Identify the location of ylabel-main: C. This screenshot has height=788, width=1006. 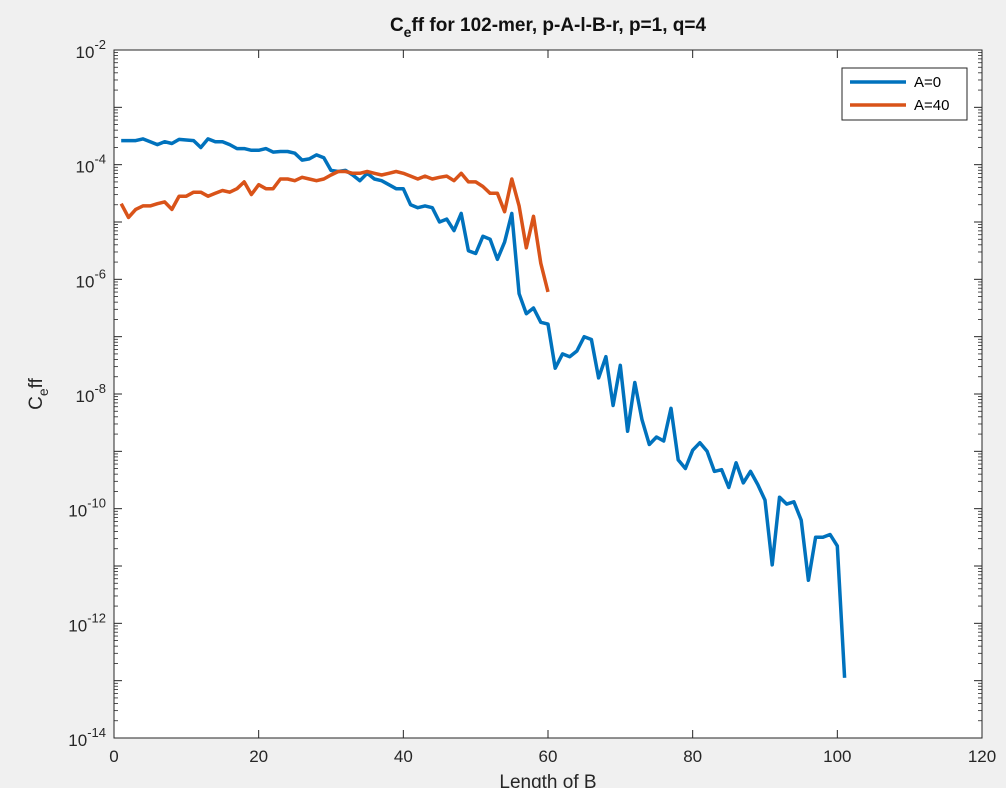
(36, 403).